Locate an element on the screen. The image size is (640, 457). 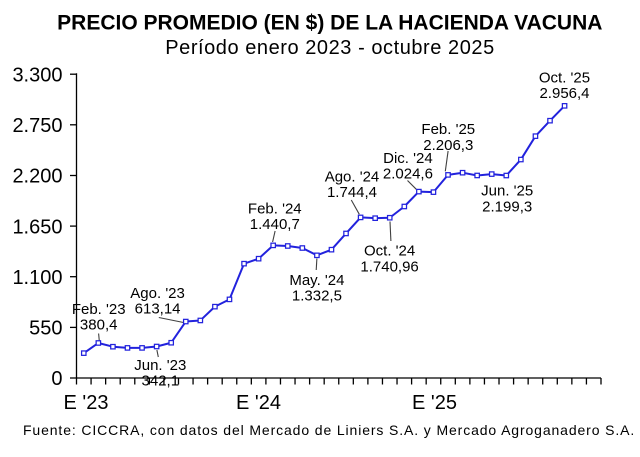
svg-text: 2.750 is located at coordinates (37, 126).